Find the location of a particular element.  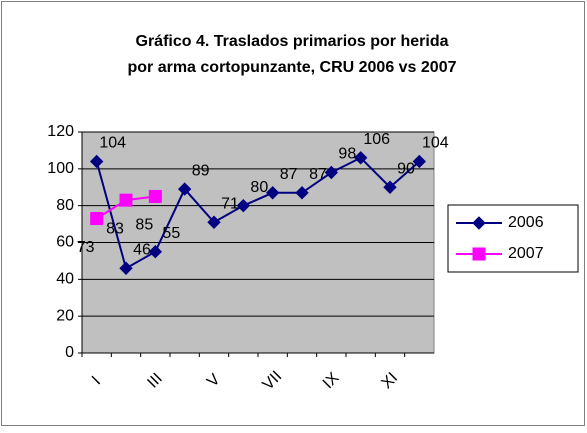

data-label: 106 is located at coordinates (376, 139).